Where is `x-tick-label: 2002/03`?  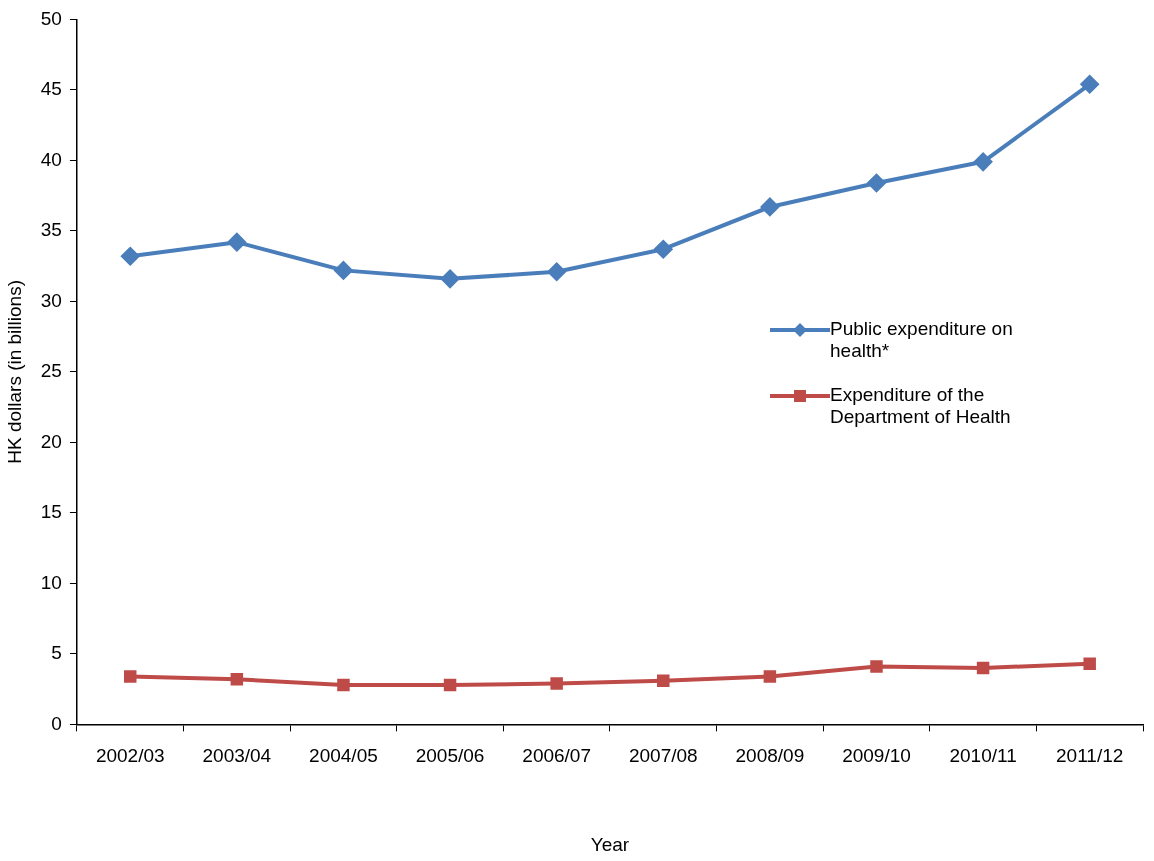 x-tick-label: 2002/03 is located at coordinates (130, 756).